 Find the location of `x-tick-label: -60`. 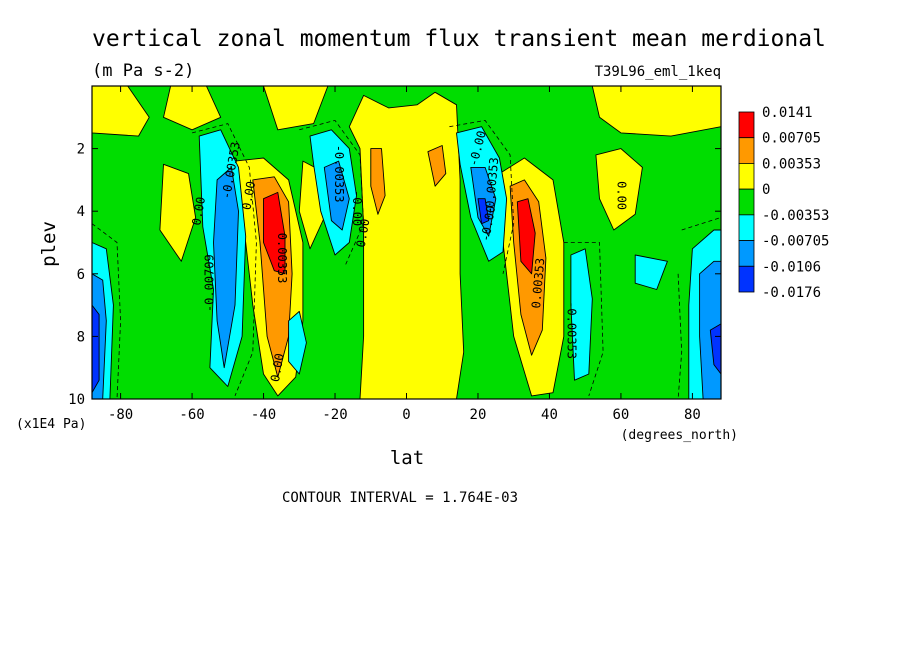

x-tick-label: -60 is located at coordinates (191, 415).